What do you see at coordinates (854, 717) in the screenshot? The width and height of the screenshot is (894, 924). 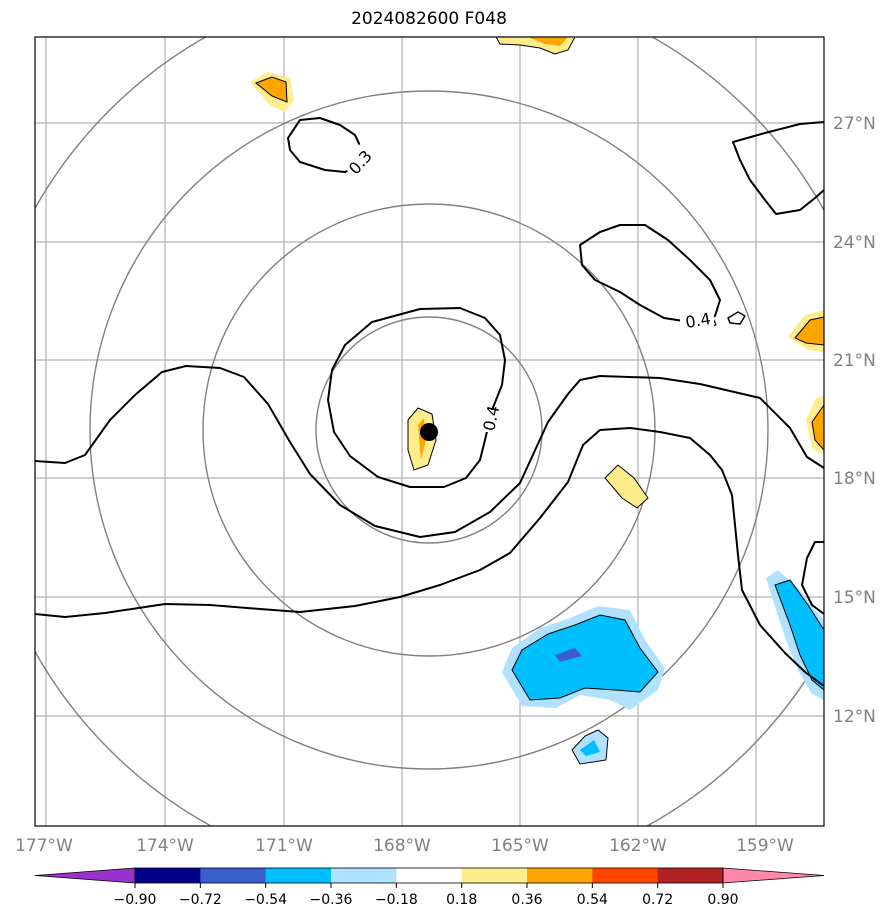 I see `lat-label: 12°N` at bounding box center [854, 717].